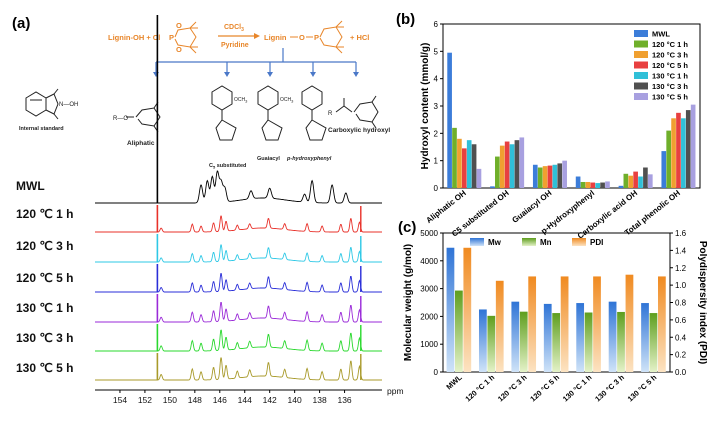  Describe the element at coordinates (670, 86) in the screenshot. I see `panel-b-legend-label: 130 °C 3 h` at that location.